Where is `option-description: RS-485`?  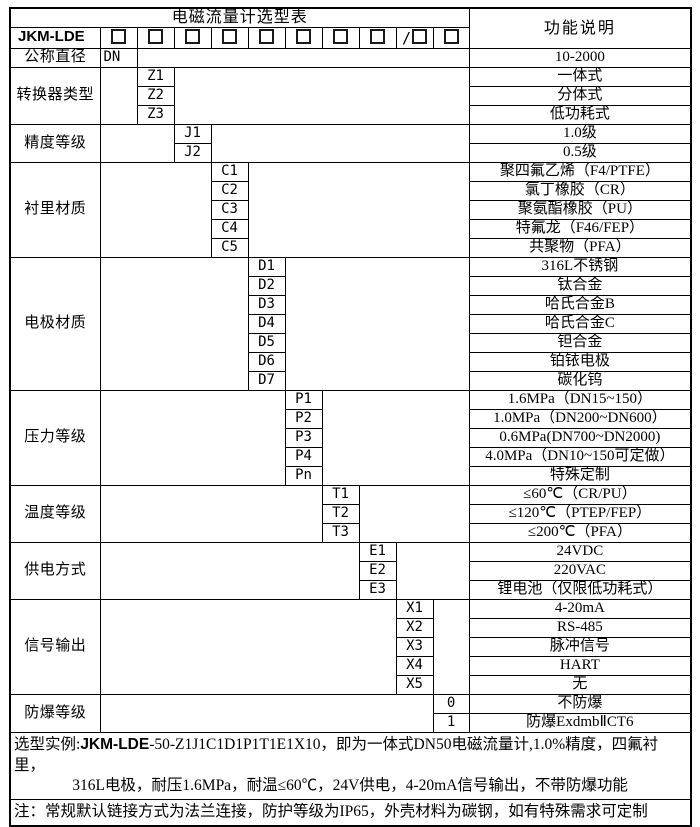
option-description: RS-485 is located at coordinates (580, 627).